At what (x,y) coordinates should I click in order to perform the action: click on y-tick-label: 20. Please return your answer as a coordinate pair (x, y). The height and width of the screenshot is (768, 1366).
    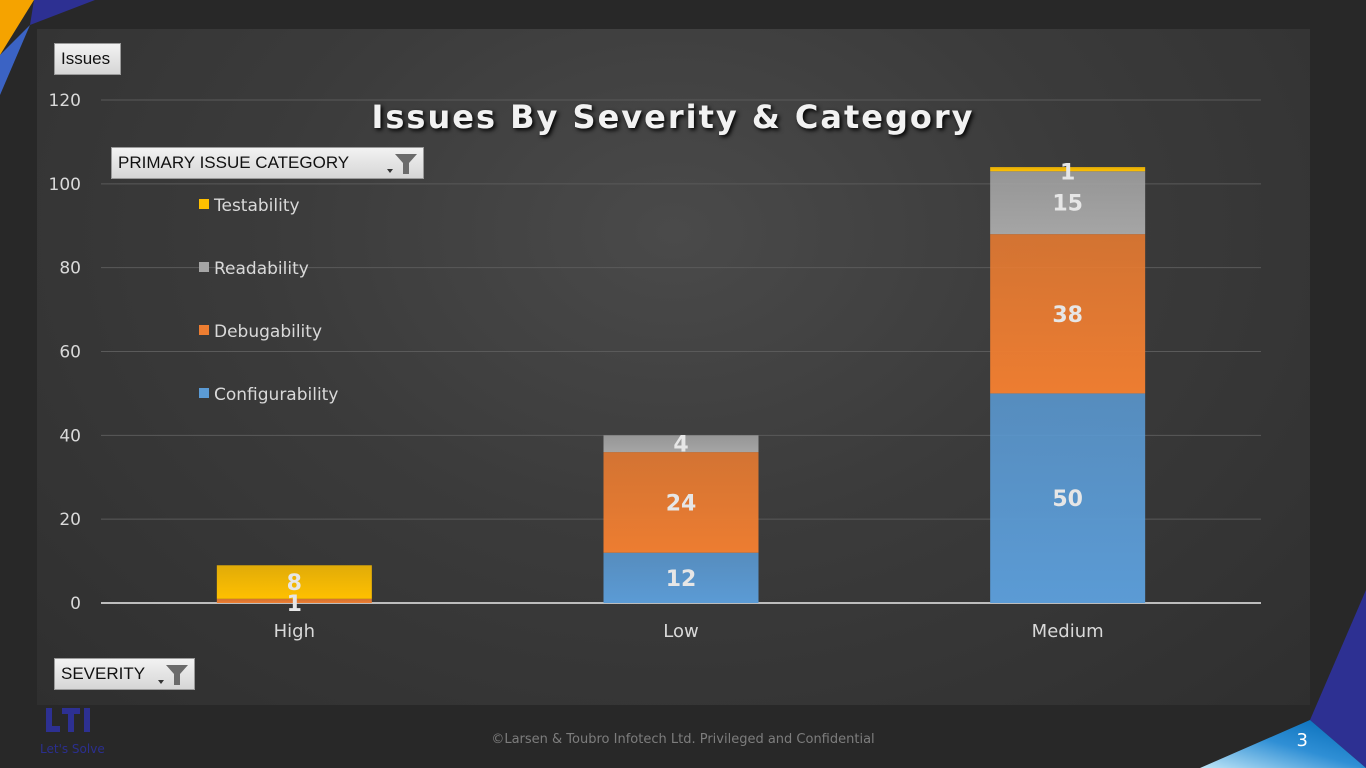
    Looking at the image, I should click on (70, 520).